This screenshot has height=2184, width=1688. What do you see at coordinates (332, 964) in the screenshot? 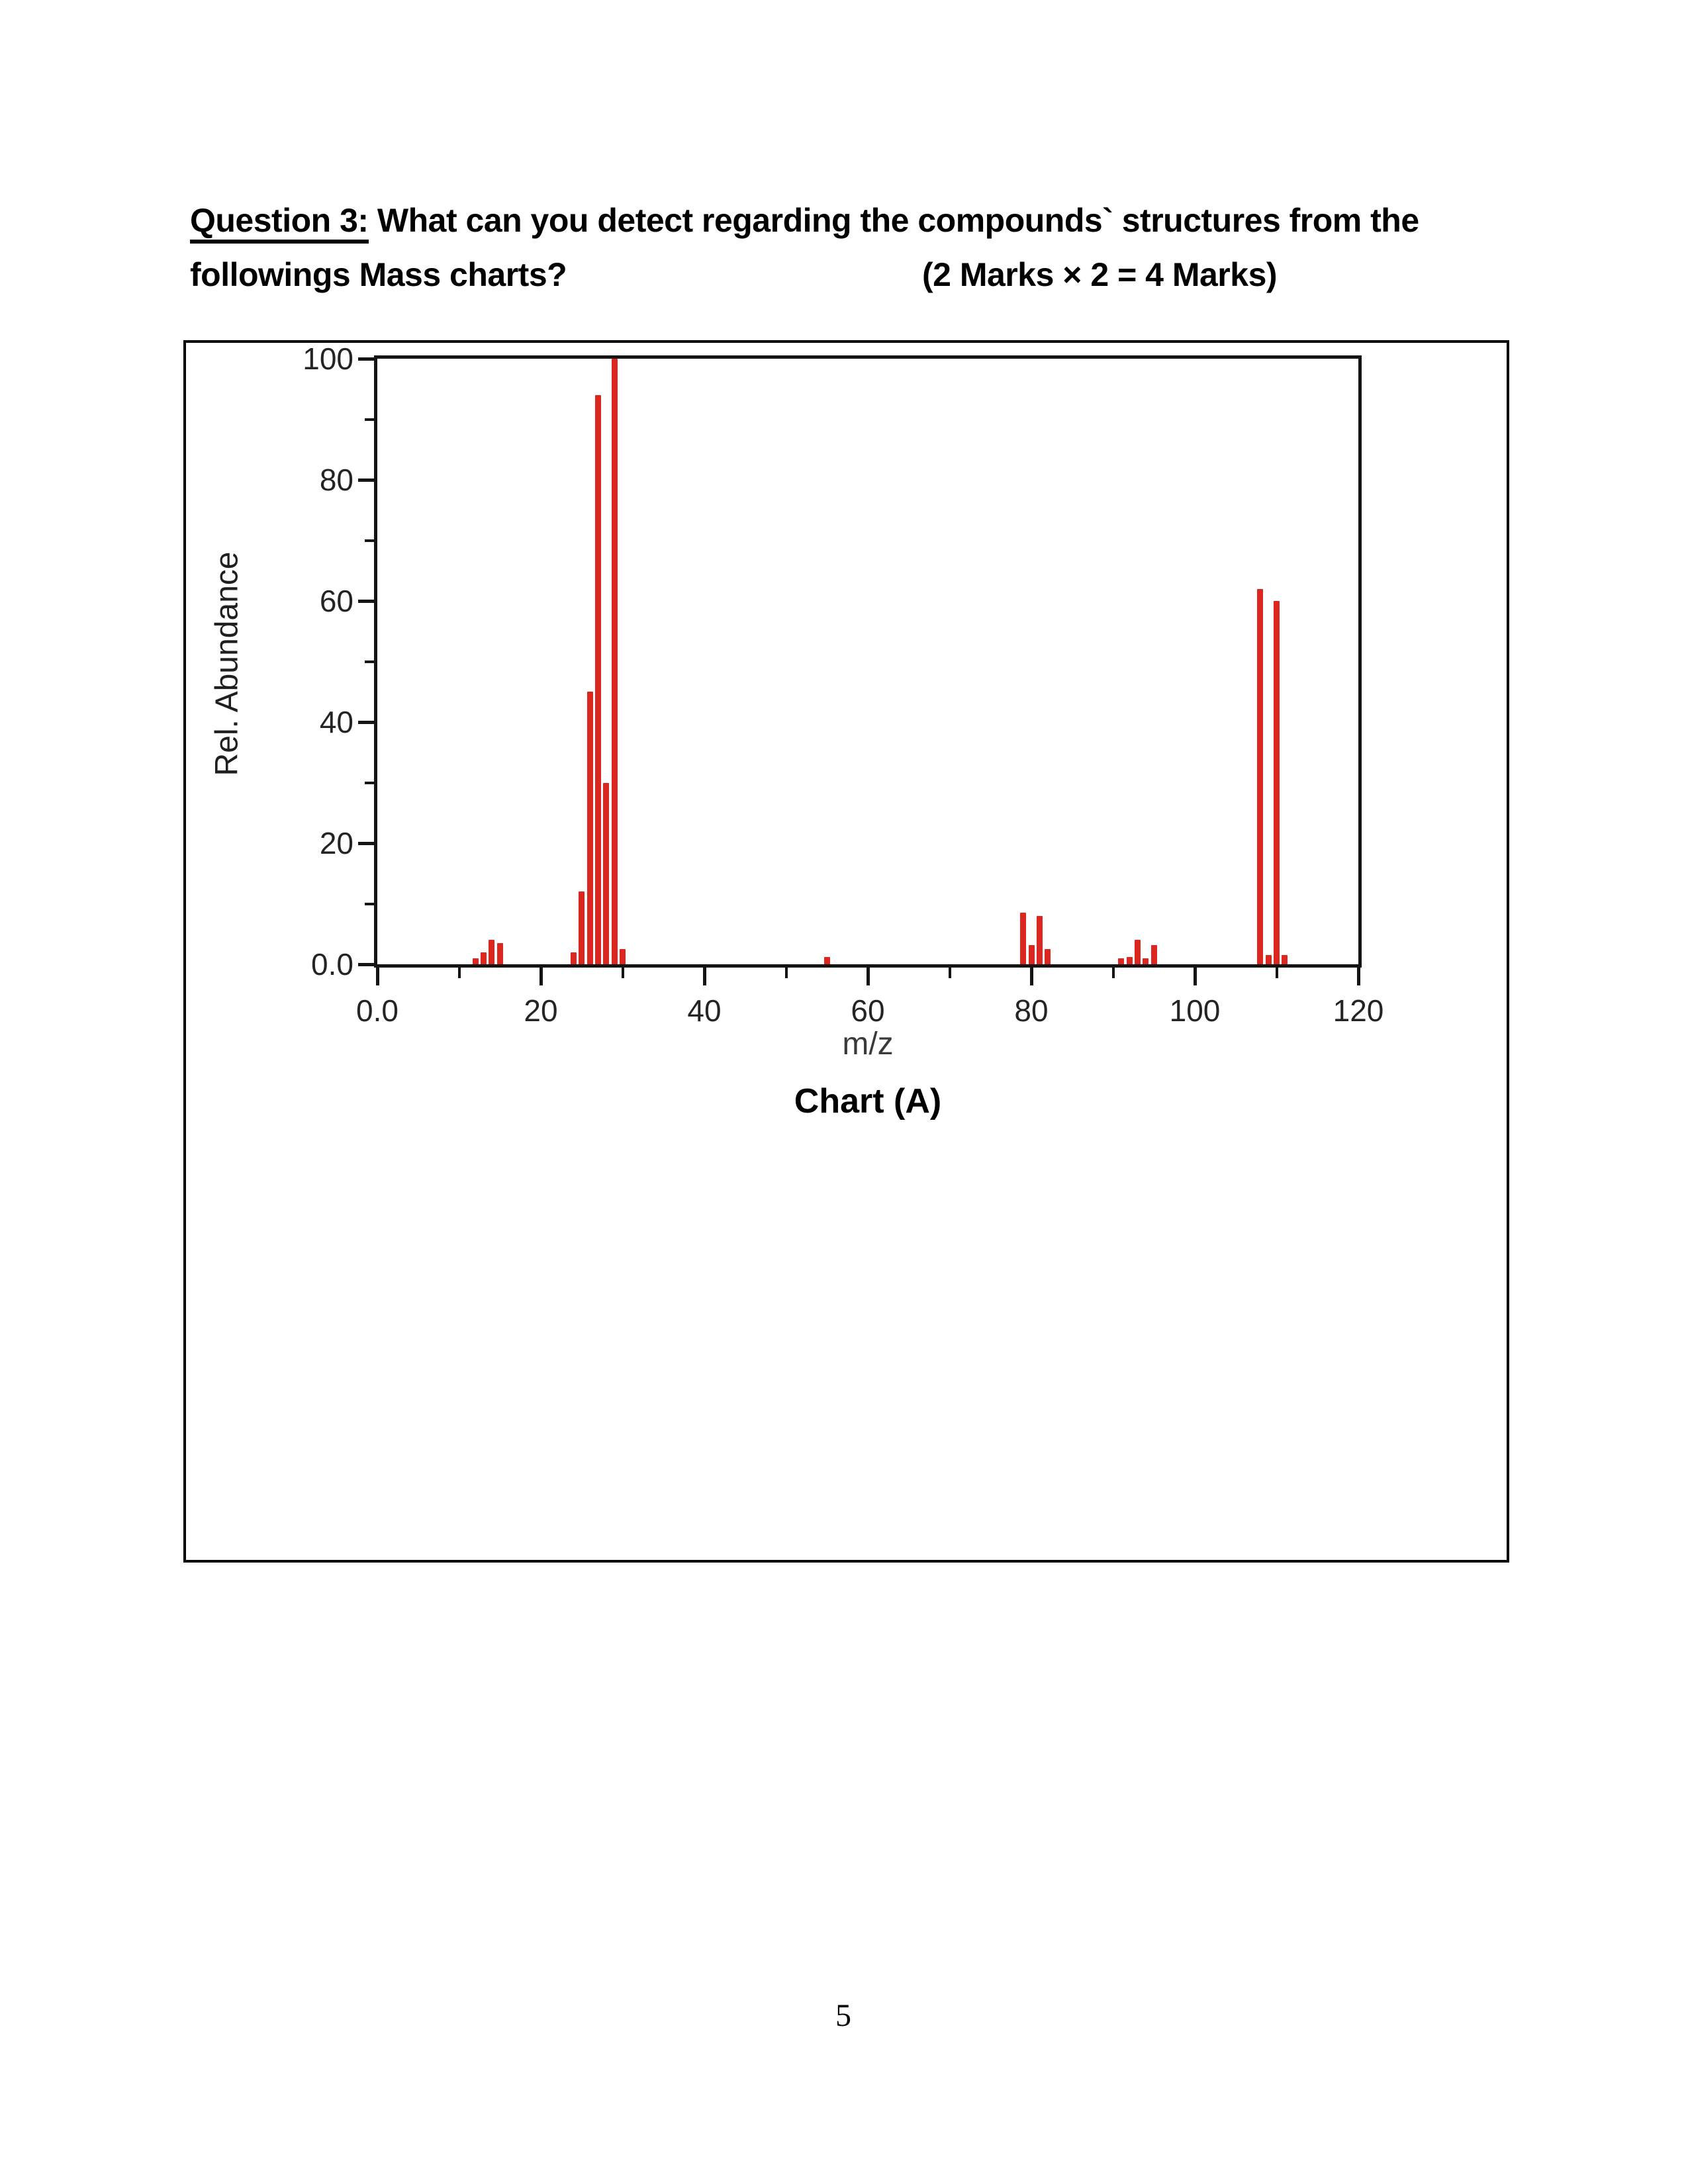
I see `y-tick-label: 0.0` at bounding box center [332, 964].